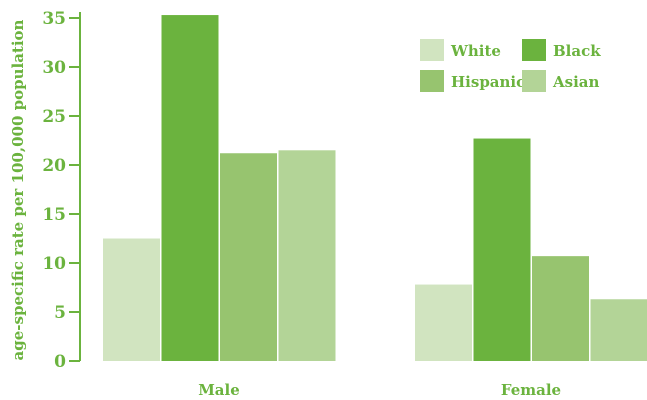 The height and width of the screenshot is (400, 647). I want to click on bar-female-white, so click(443, 323).